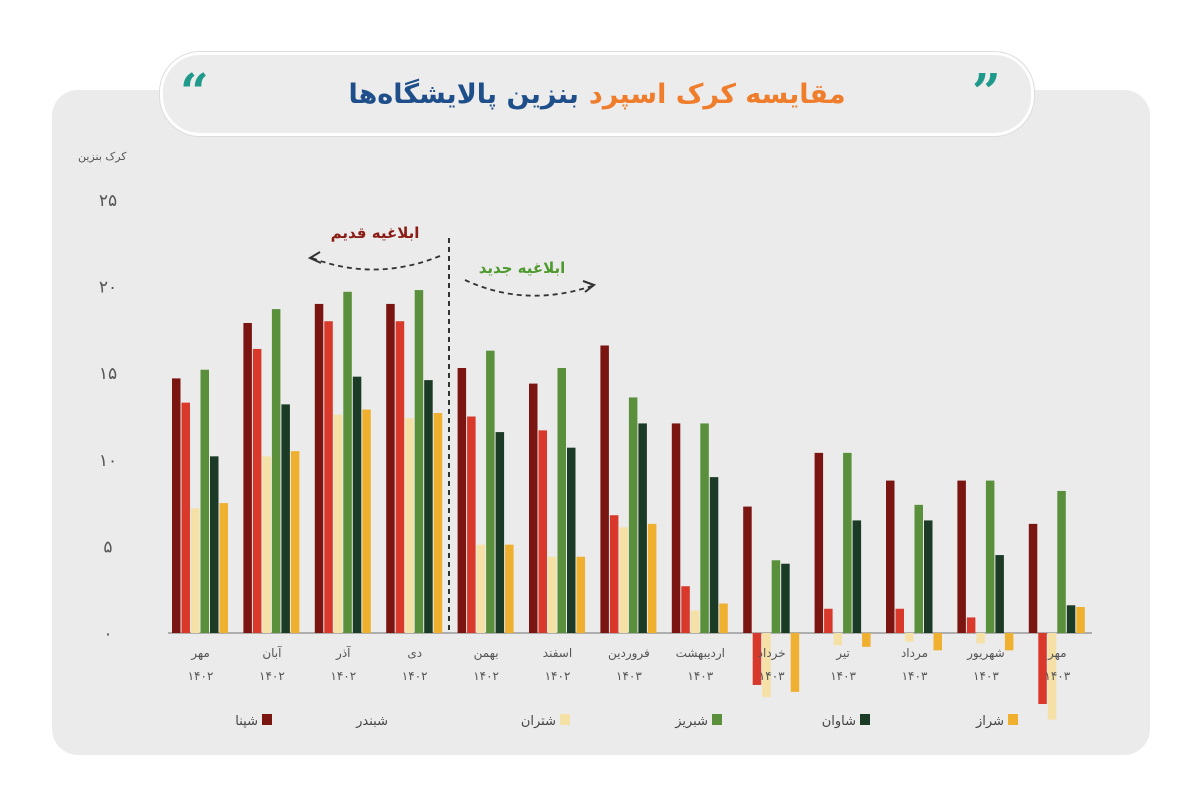  Describe the element at coordinates (375, 233) in the screenshot. I see `annotation-old: ابلاغیه قدیم` at that location.